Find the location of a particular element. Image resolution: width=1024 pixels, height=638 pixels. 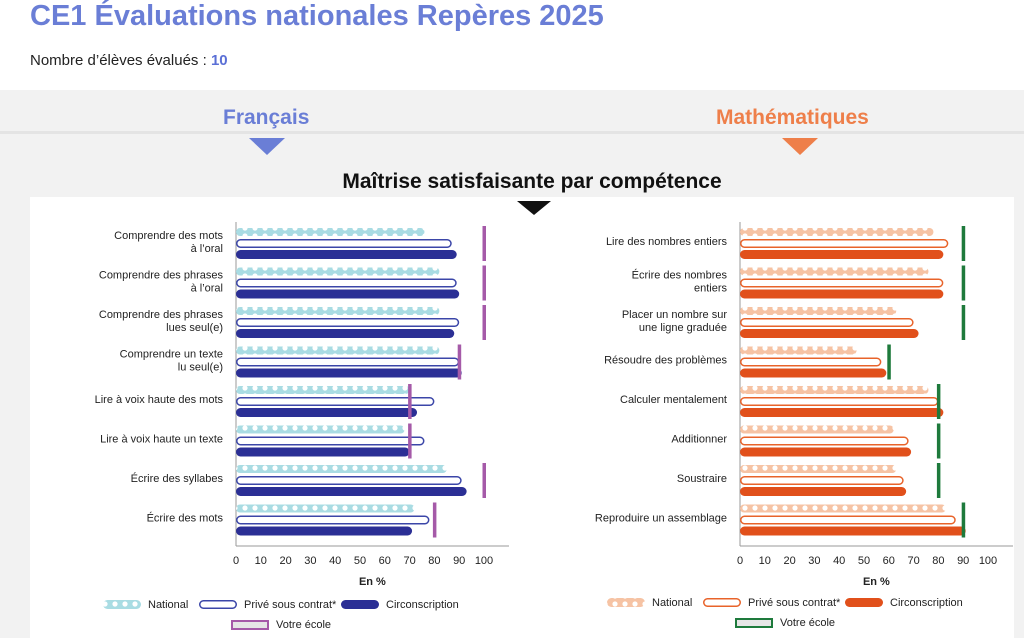

ma-category-label: Soustraire is located at coordinates (702, 479).